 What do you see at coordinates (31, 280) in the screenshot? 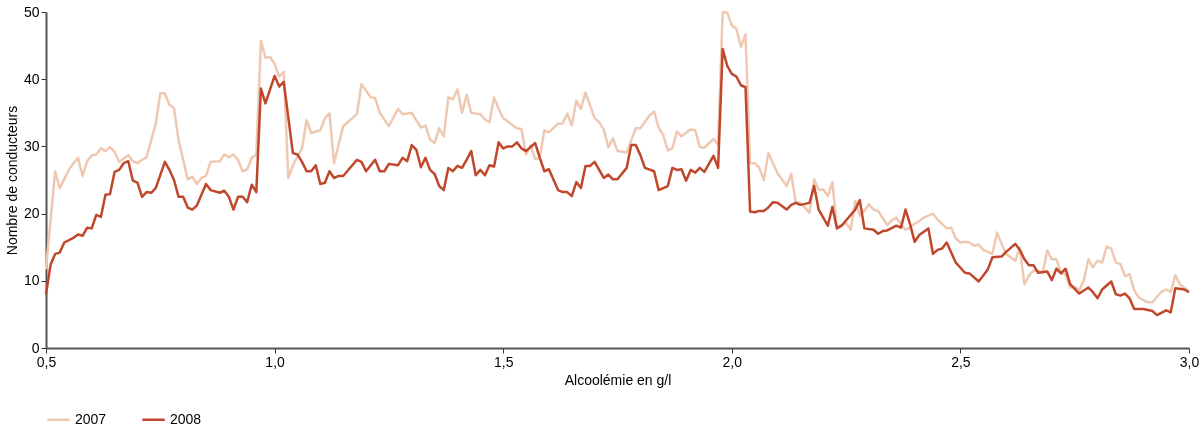
I see `y-tick-label: 10` at bounding box center [31, 280].